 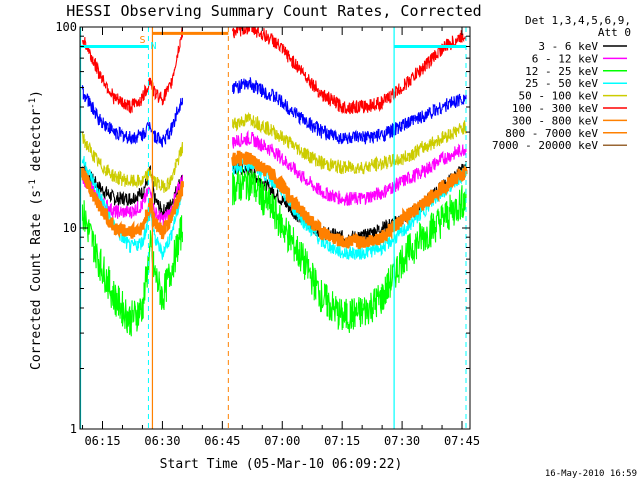 What do you see at coordinates (591, 474) in the screenshot?
I see `timestamp: 16-May-2010 16:59` at bounding box center [591, 474].